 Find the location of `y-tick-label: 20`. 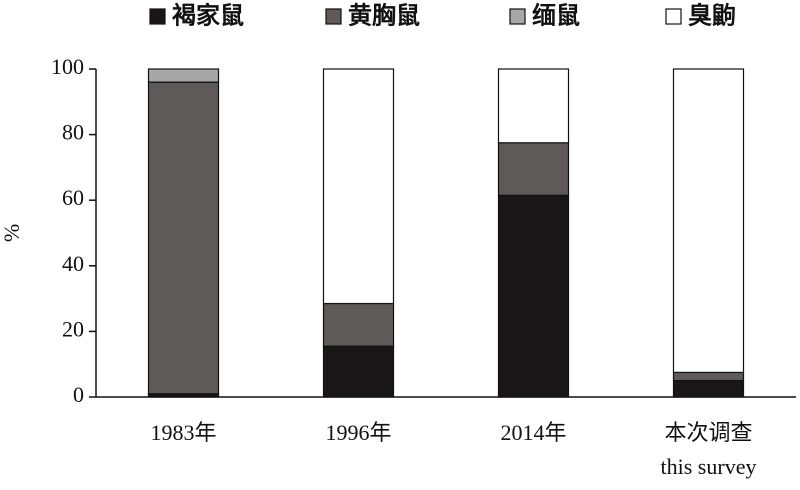

y-tick-label: 20 is located at coordinates (73, 328).